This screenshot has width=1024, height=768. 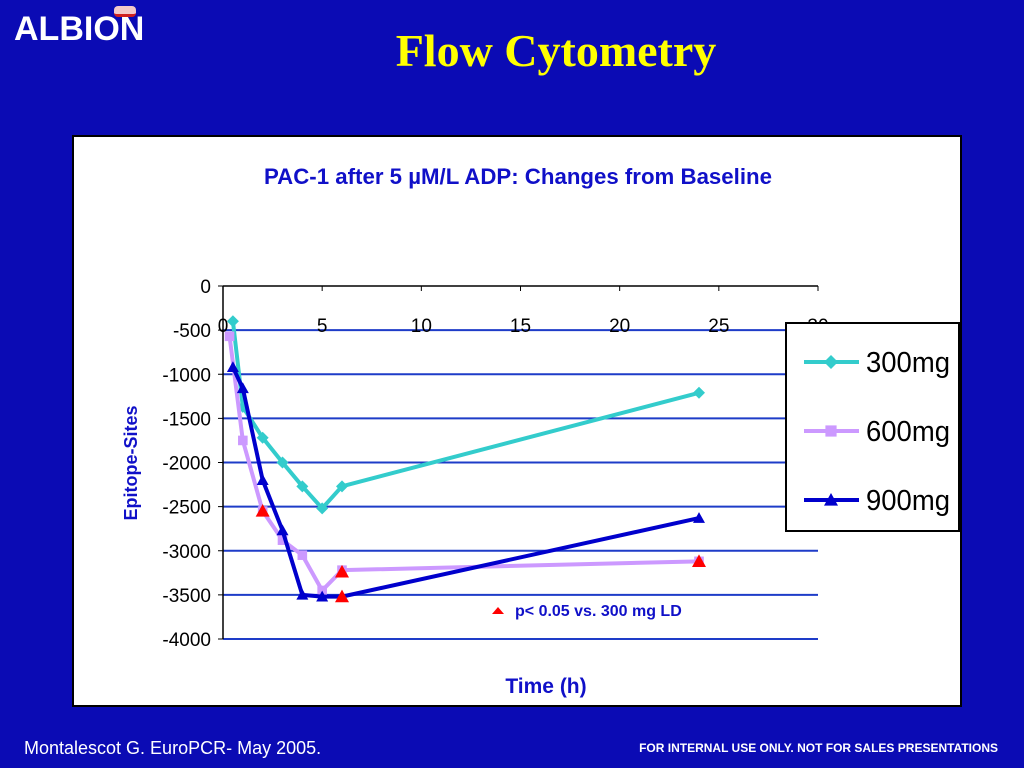 I want to click on x-tick-label: 15, so click(x=520, y=326).